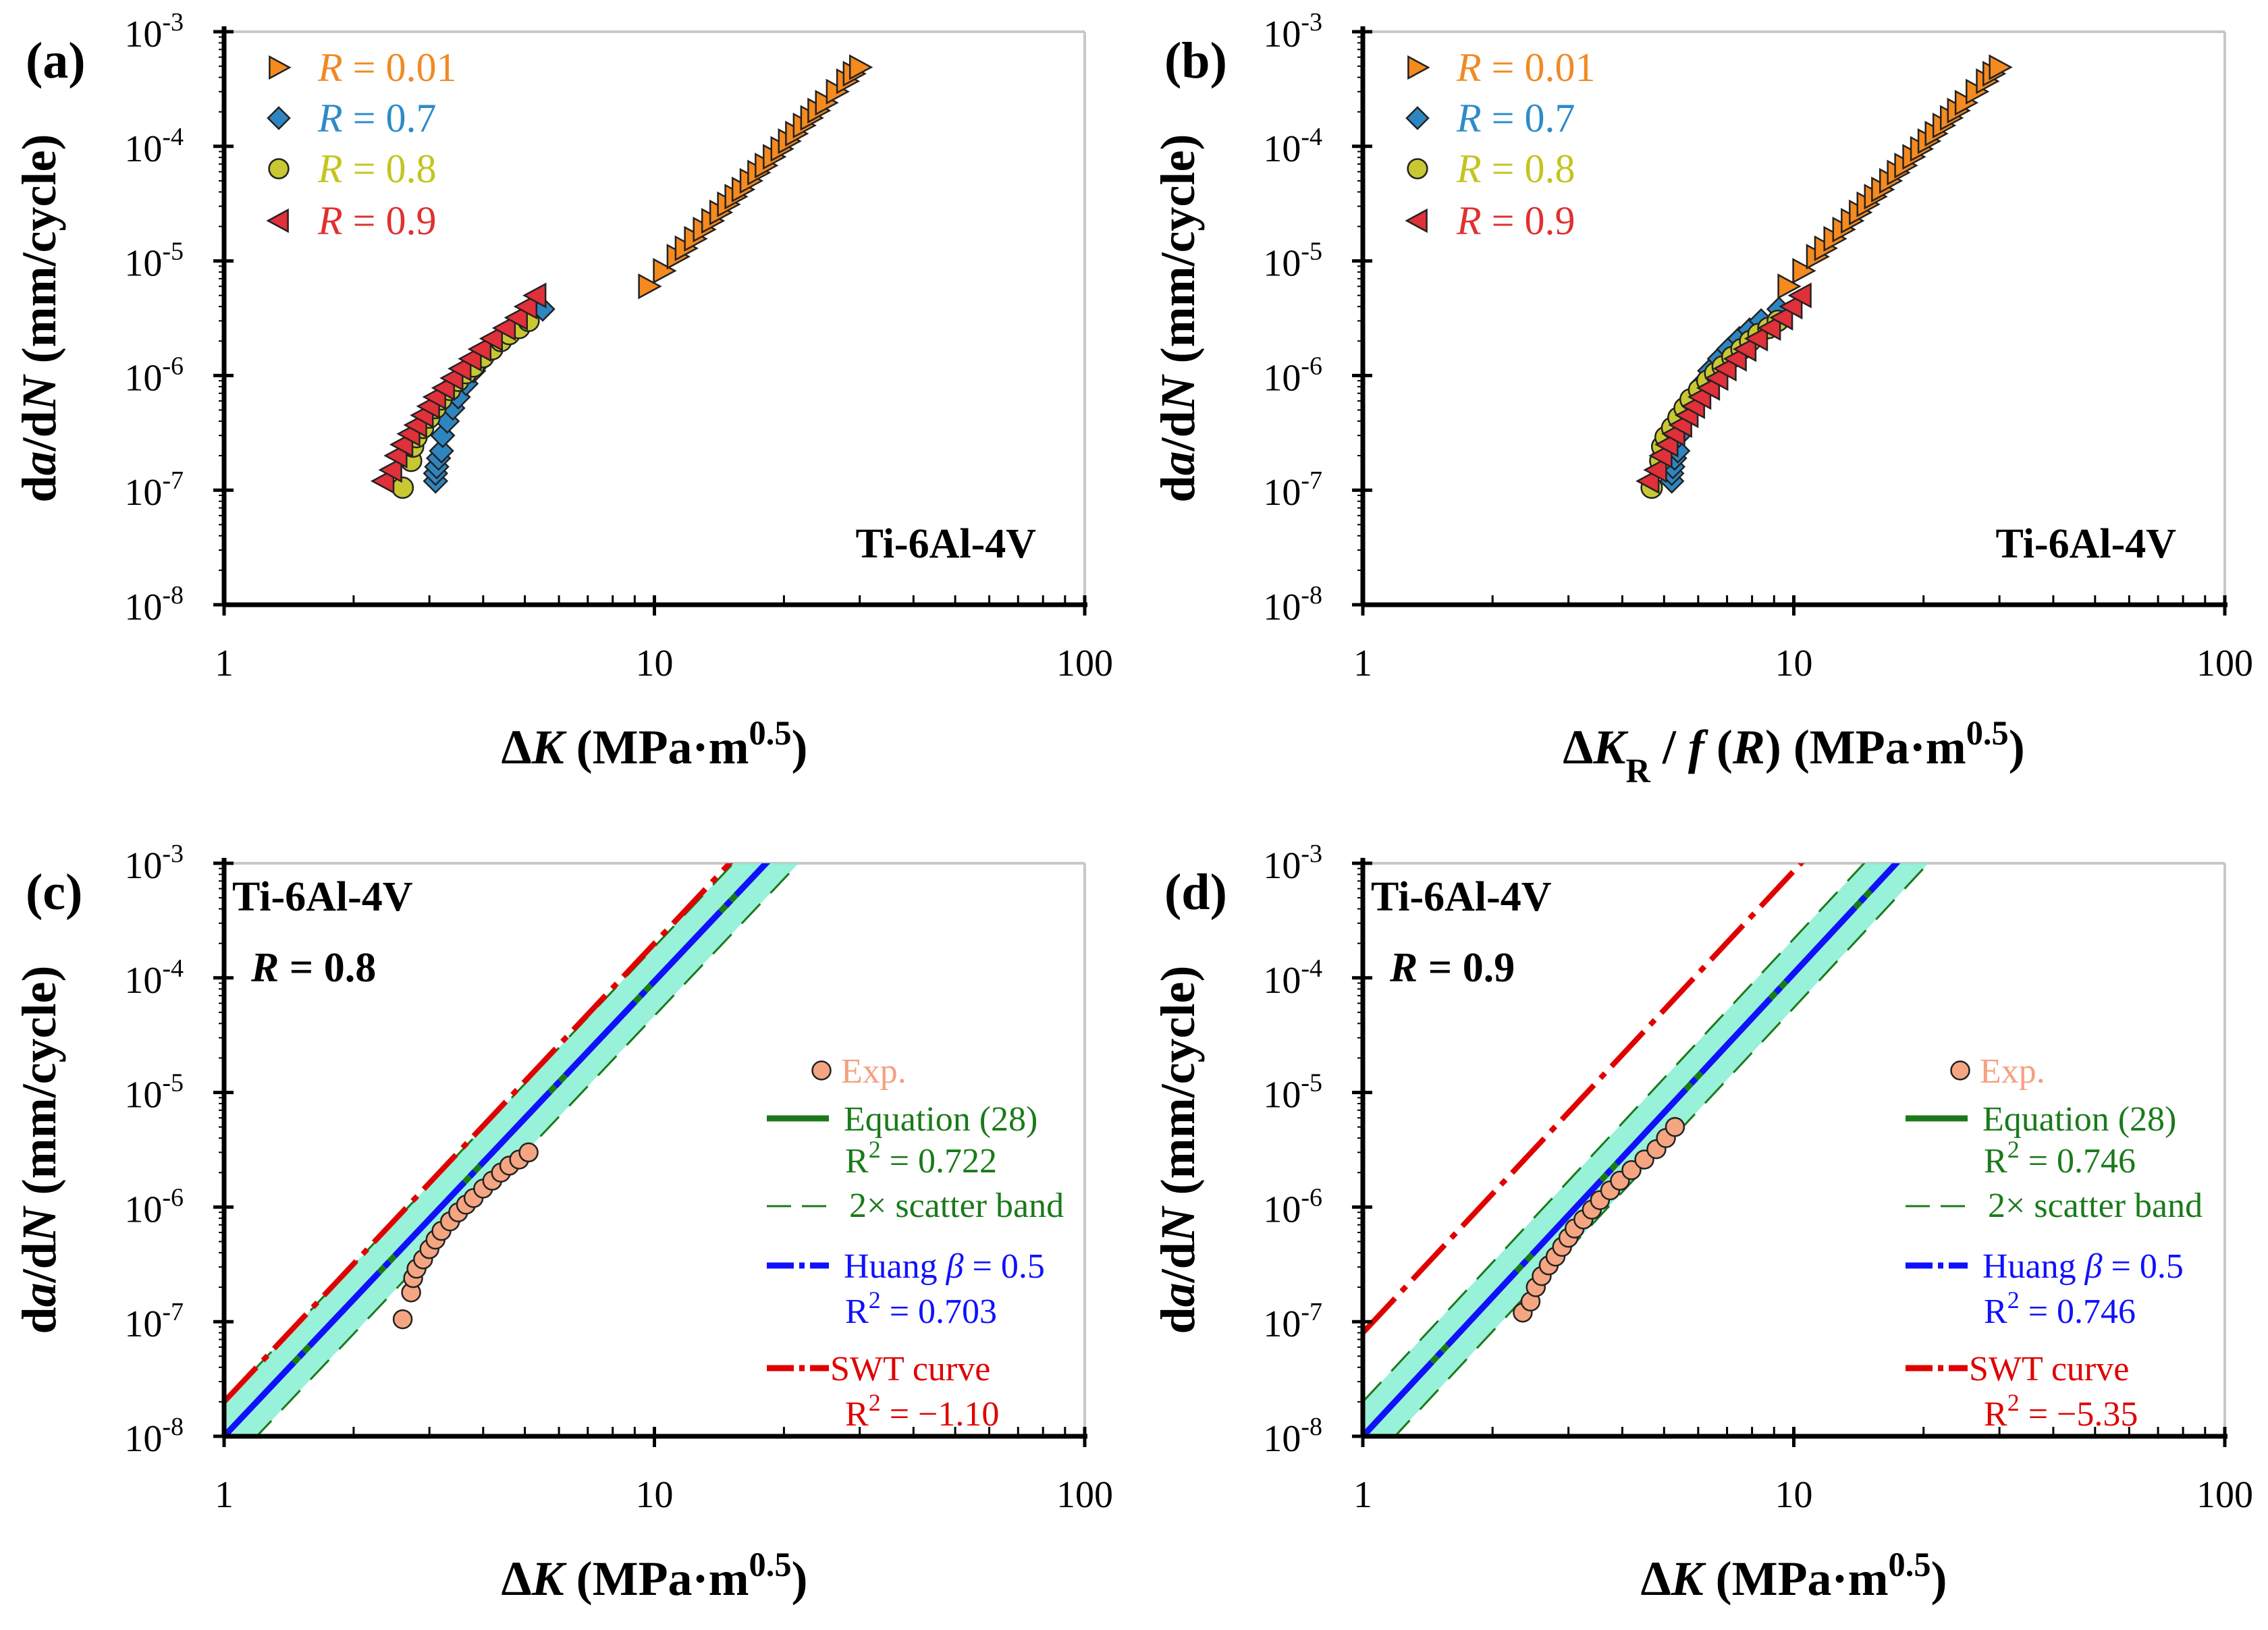  Describe the element at coordinates (656, 1579) in the screenshot. I see `label-segment: (MPa·m` at that location.